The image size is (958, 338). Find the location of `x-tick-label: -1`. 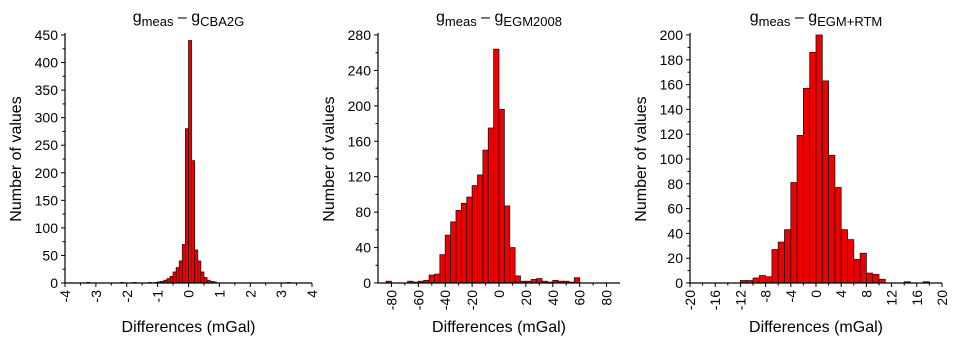

x-tick-label: -1 is located at coordinates (158, 296).